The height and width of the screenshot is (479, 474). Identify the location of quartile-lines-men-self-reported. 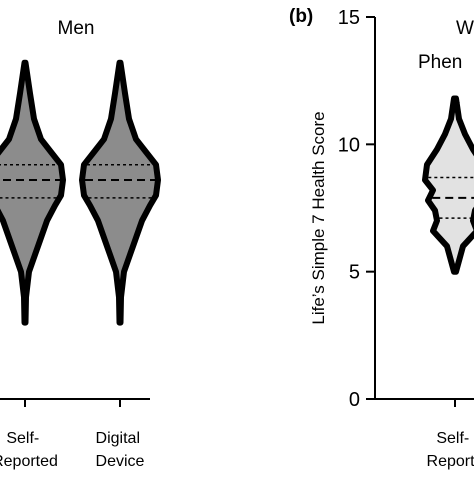
(30, 181).